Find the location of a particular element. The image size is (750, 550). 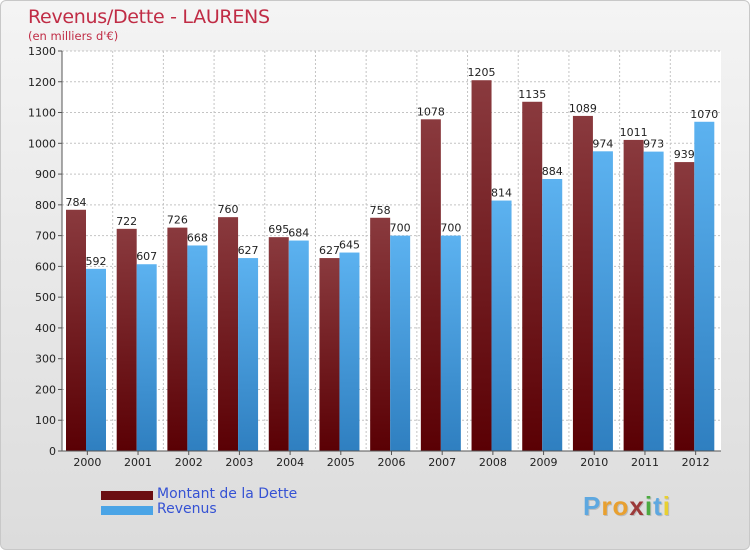

proxiti-logo: Proxiti is located at coordinates (627, 506).